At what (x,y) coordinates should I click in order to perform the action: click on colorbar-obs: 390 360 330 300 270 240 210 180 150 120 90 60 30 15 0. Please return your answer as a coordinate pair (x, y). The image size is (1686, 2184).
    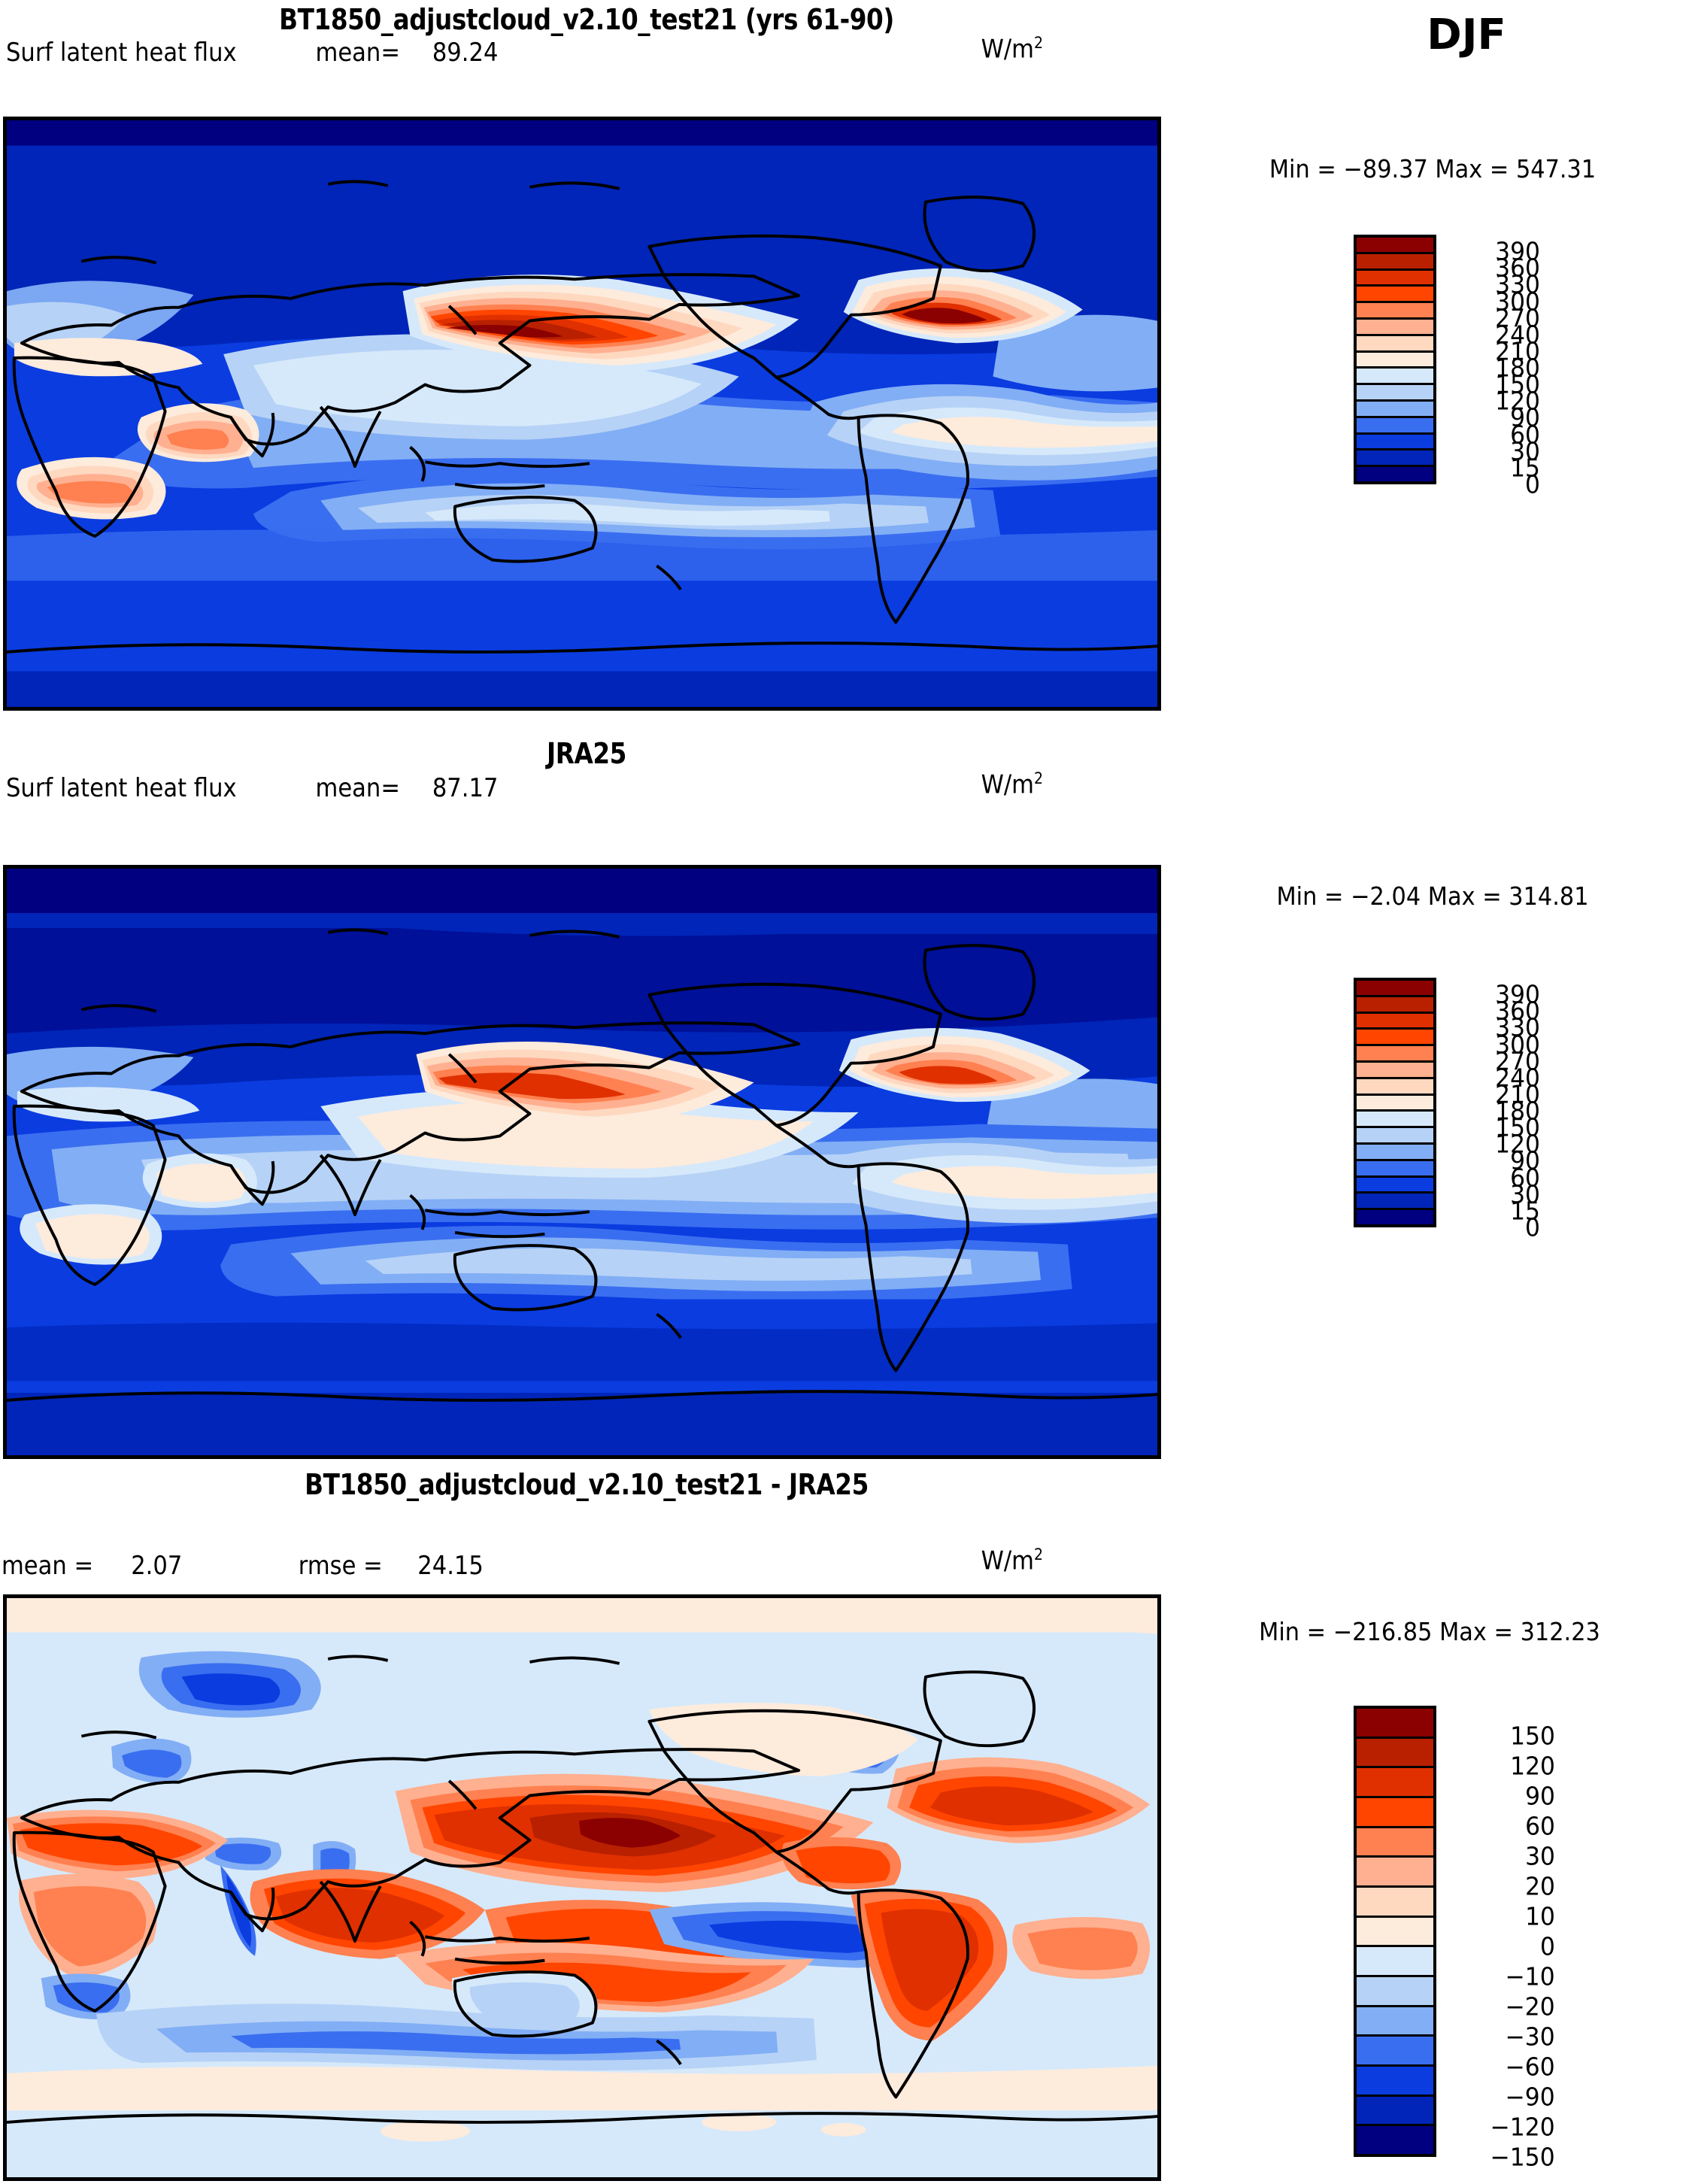
    Looking at the image, I should click on (1511, 1110).